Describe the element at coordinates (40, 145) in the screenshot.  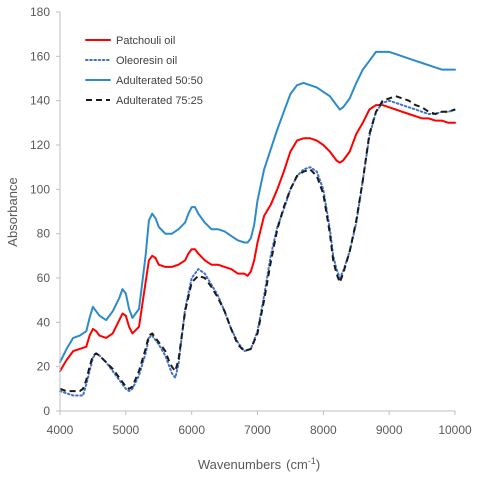
I see `y-tick-label: 120` at that location.